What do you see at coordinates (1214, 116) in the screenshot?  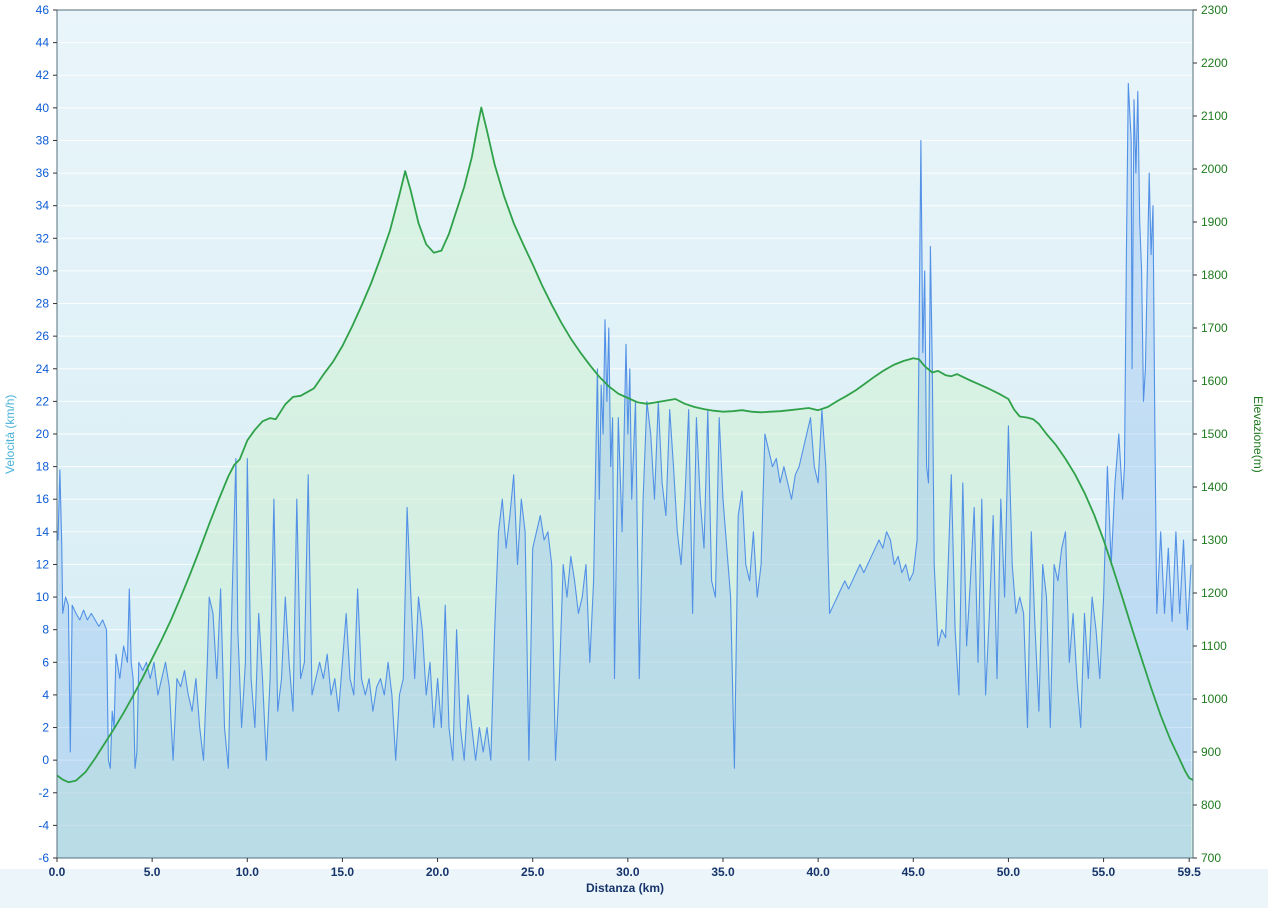 I see `right-tick-label: 2100` at bounding box center [1214, 116].